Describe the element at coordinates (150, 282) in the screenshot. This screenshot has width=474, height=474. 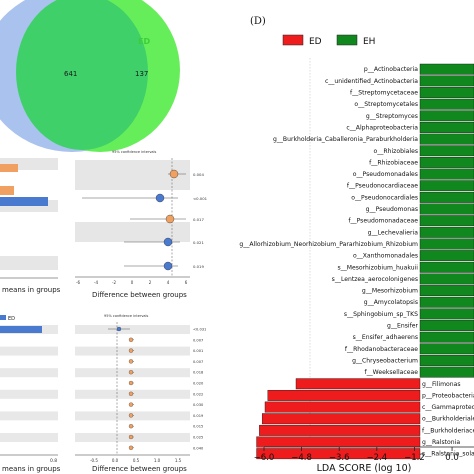
I see `panel-c-tick: 2` at that location.